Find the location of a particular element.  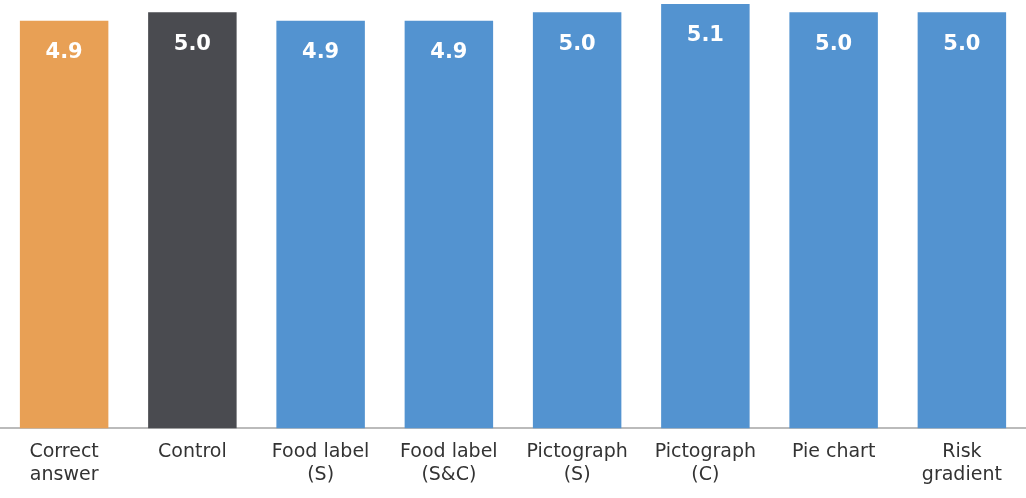

x-tick-label: Control is located at coordinates (192, 449).